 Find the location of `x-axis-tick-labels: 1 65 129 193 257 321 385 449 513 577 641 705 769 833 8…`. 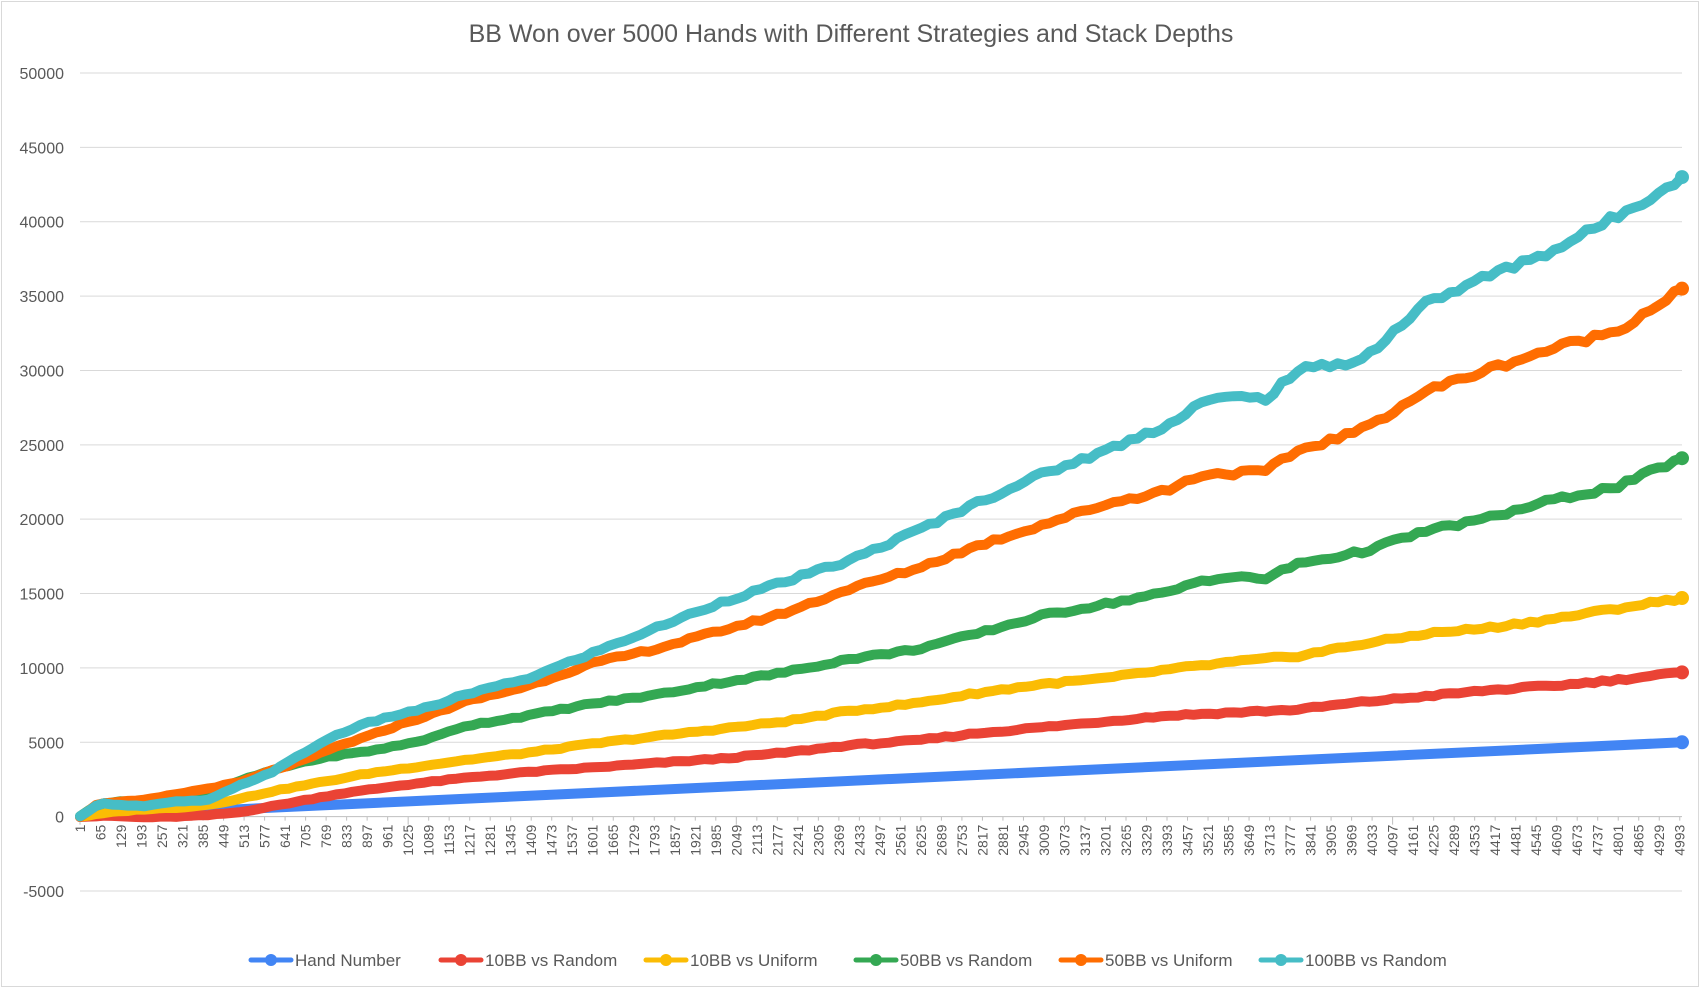

x-axis-tick-labels: 1 65 129 193 257 321 385 449 513 577 641 705 769 833 8… is located at coordinates (880, 836).